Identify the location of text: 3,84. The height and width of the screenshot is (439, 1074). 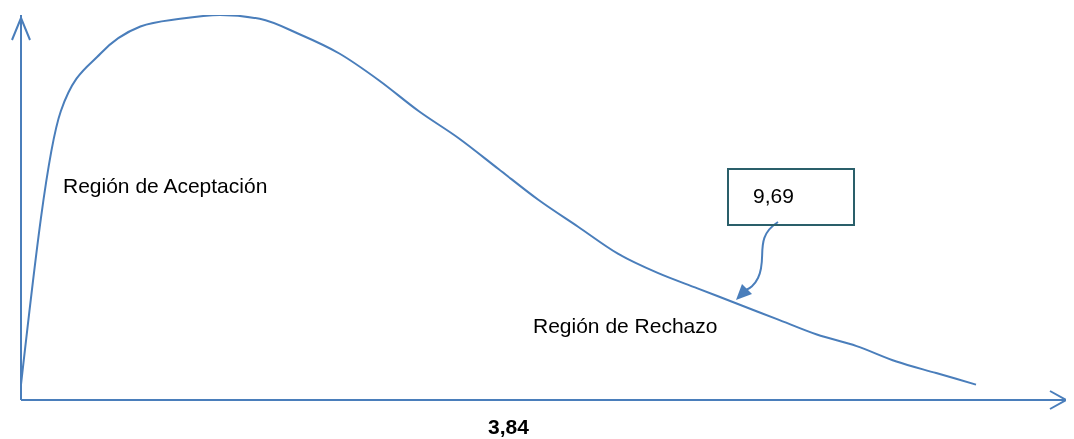
(508, 427).